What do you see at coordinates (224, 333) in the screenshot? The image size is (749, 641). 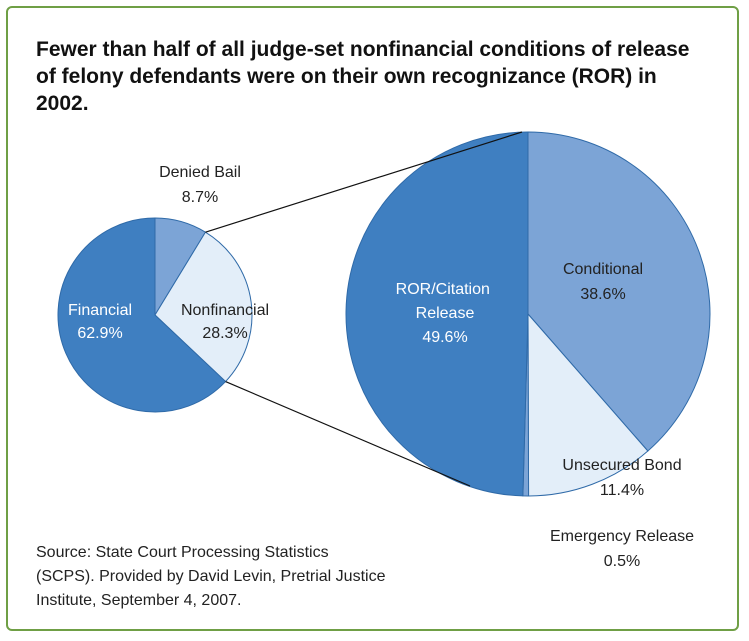 I see `slice-value-label: 28.3%` at bounding box center [224, 333].